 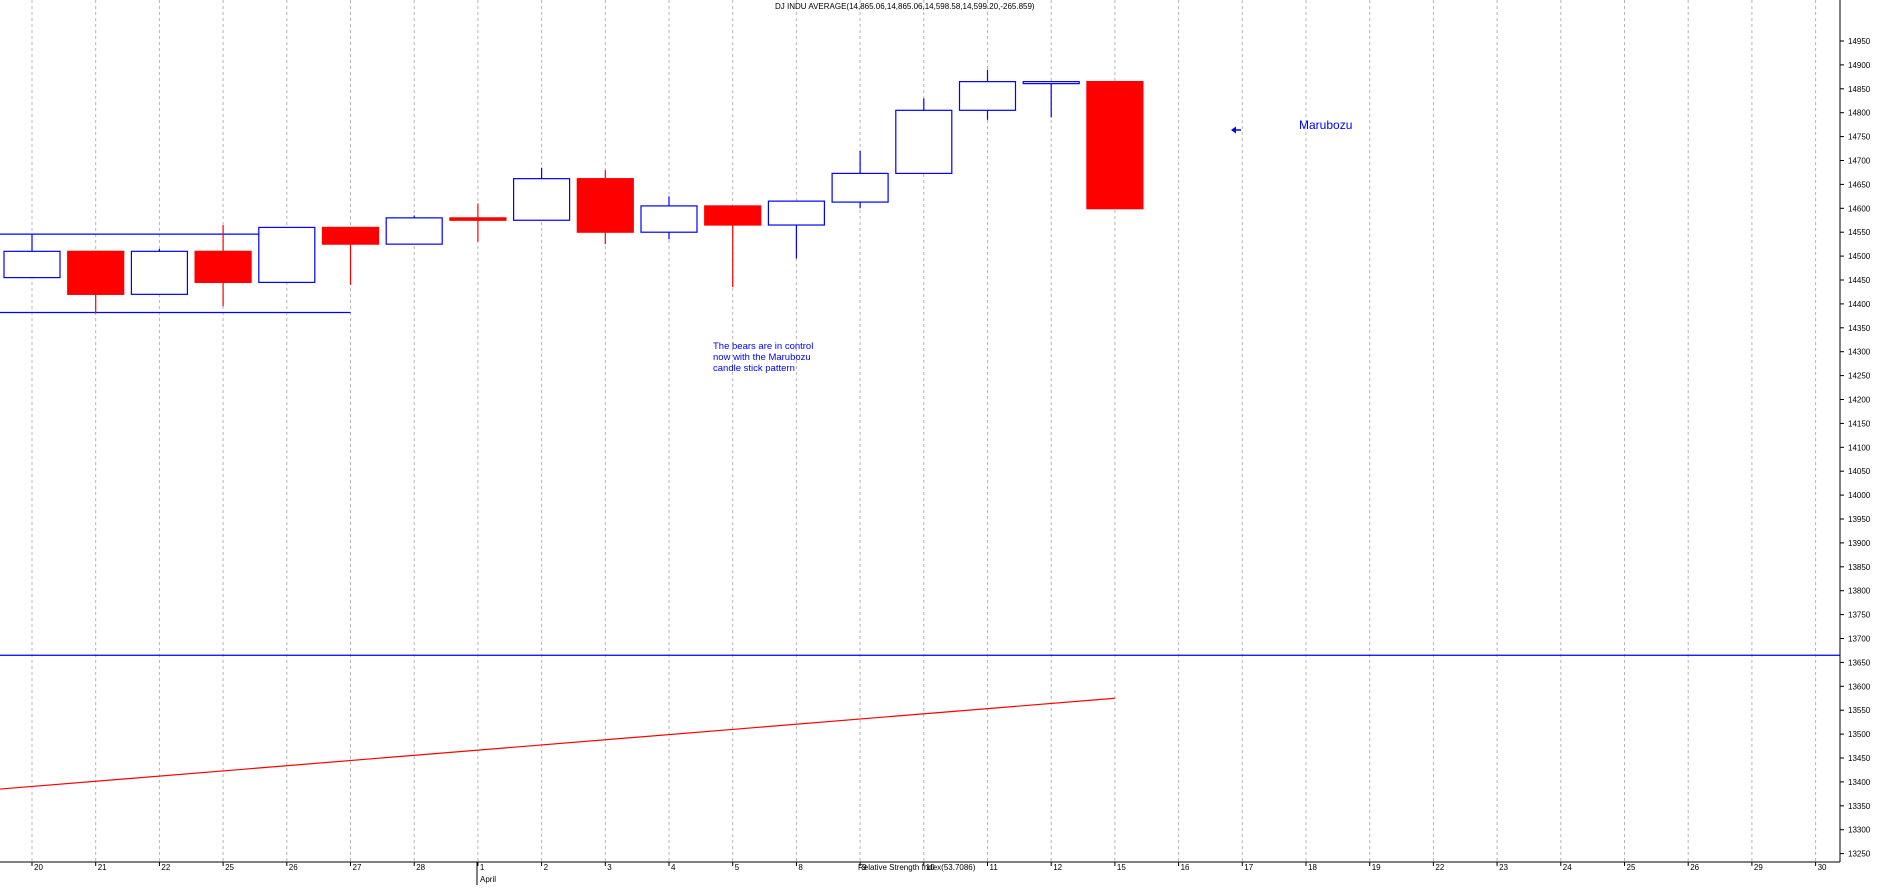 I want to click on y-tick-label: 13550, so click(x=1859, y=710).